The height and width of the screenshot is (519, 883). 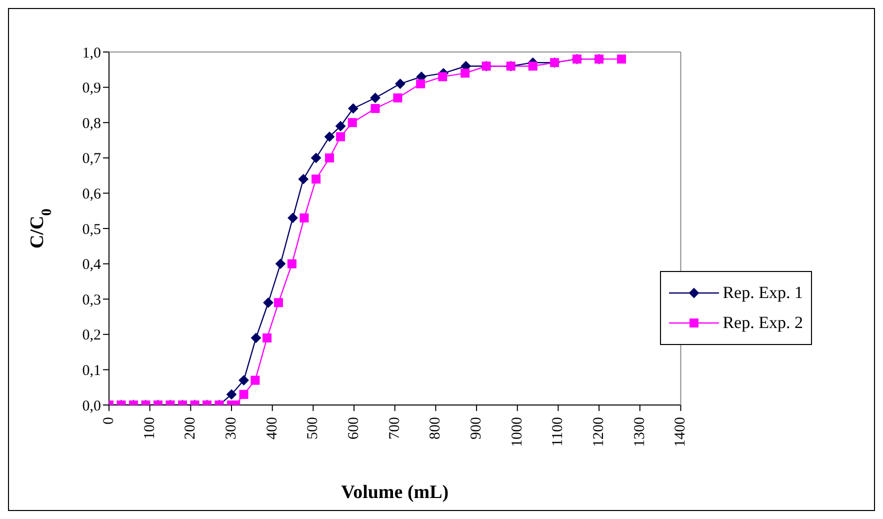 What do you see at coordinates (91, 230) in the screenshot?
I see `y-tick-label: 0,5` at bounding box center [91, 230].